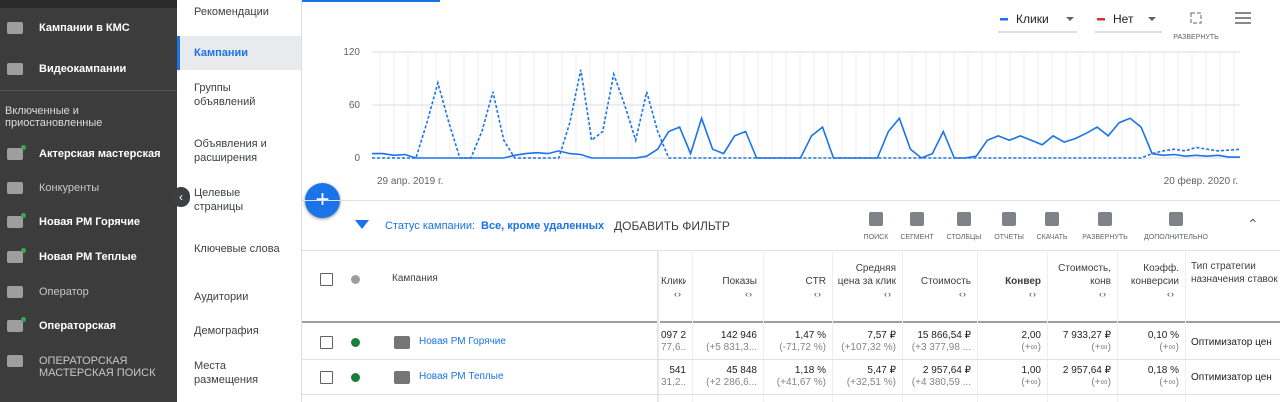  Describe the element at coordinates (917, 237) in the screenshot. I see `action-label: СЕГМЕНТ` at that location.